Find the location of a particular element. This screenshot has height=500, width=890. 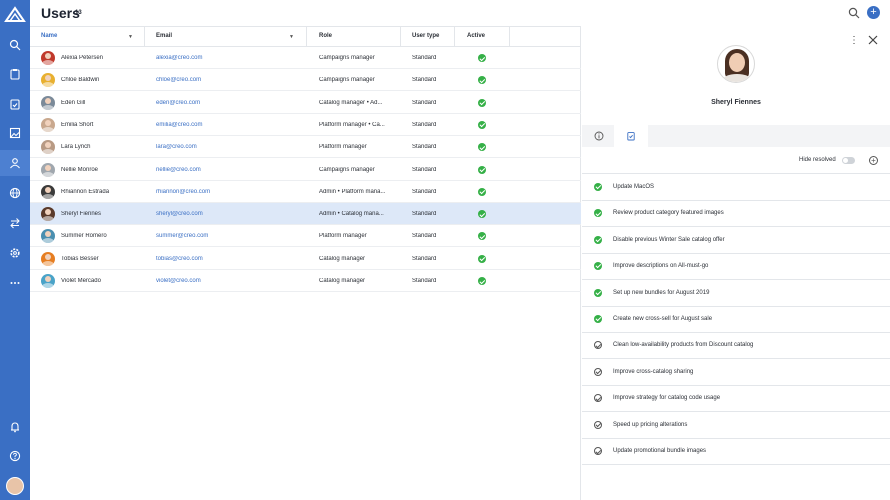

image-icon is located at coordinates (15, 133).